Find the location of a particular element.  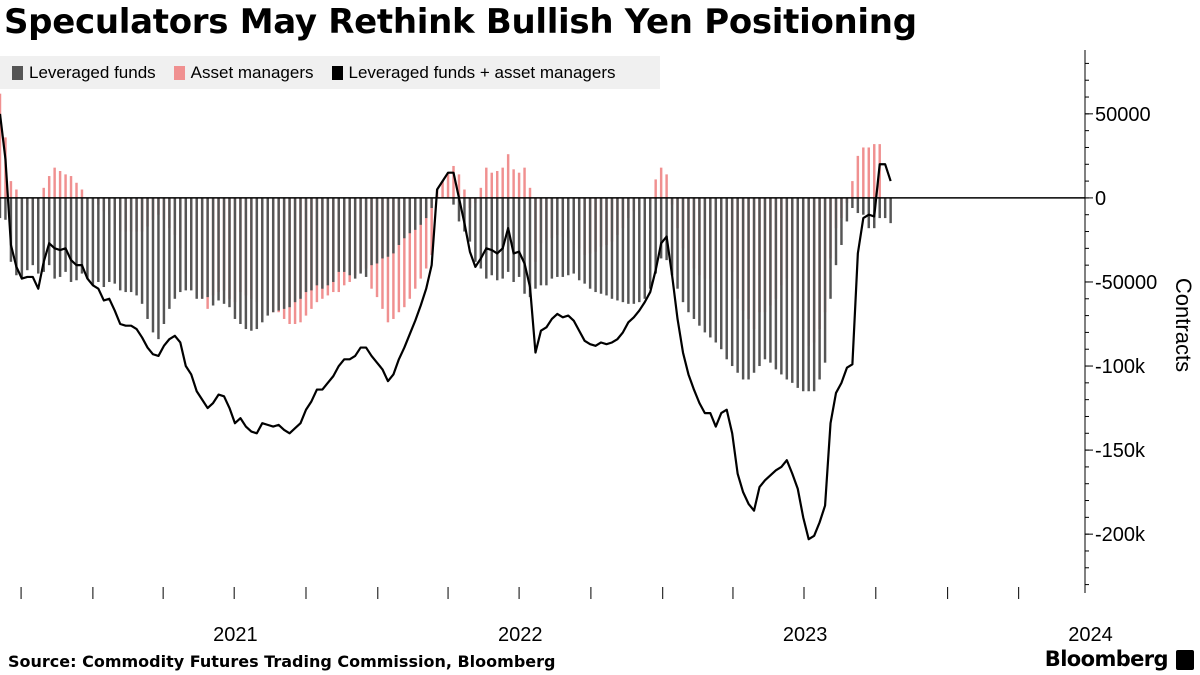

legend-label-asset-managers: Asset managers is located at coordinates (252, 72).